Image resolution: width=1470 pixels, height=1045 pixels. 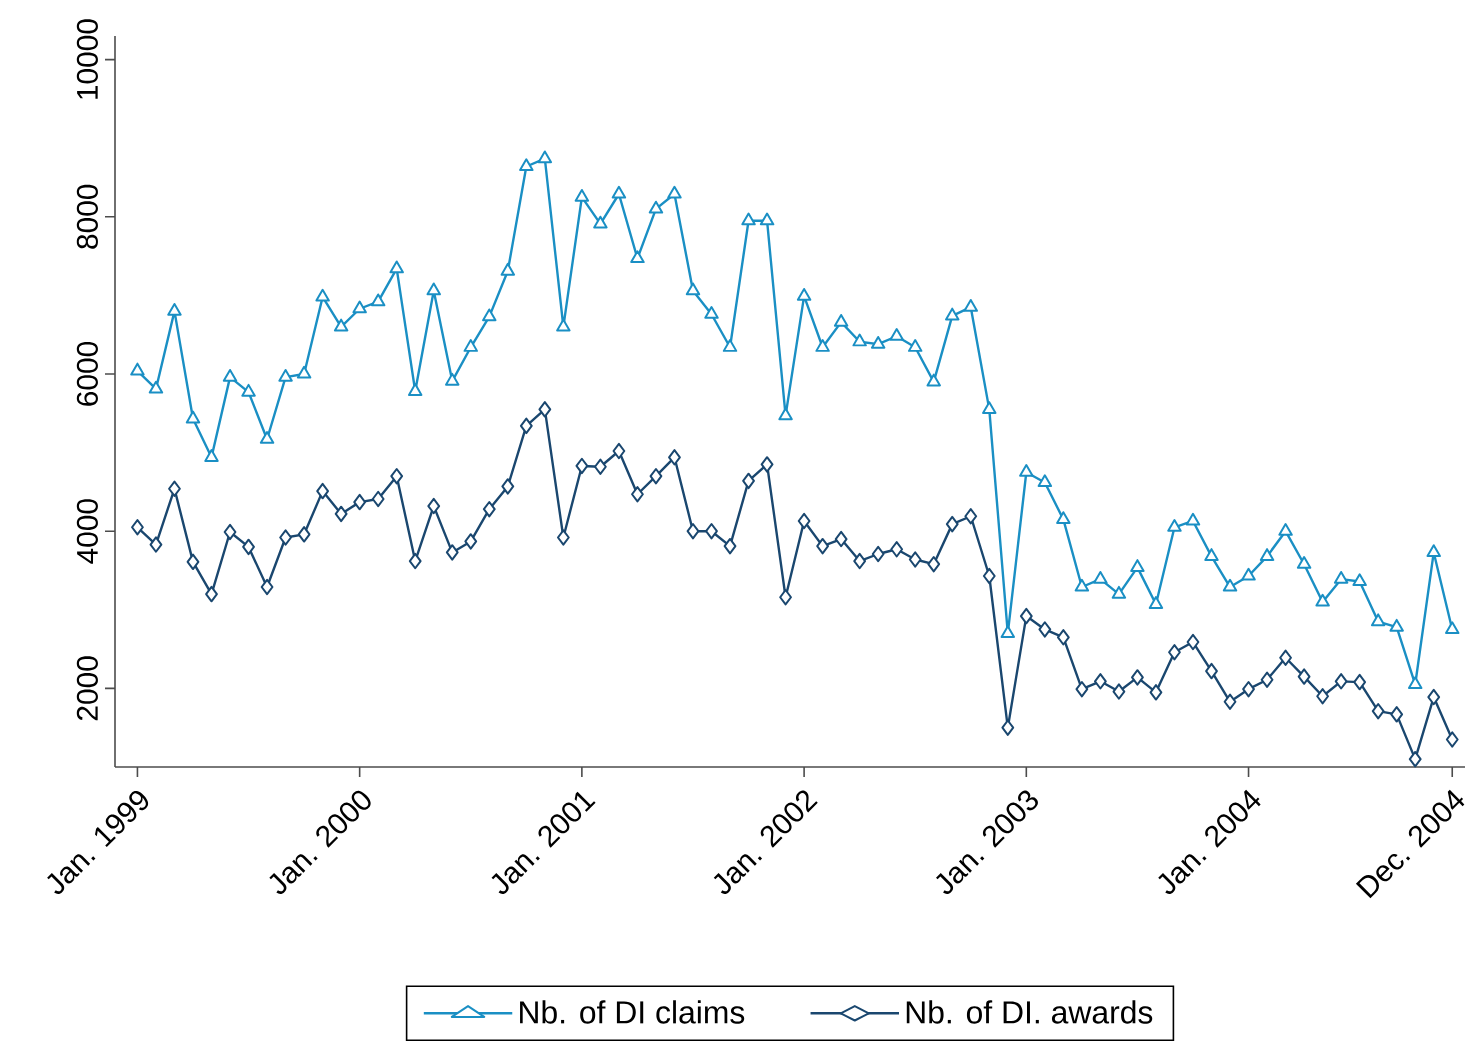 I want to click on y-tick-label: 8000, so click(x=87, y=216).